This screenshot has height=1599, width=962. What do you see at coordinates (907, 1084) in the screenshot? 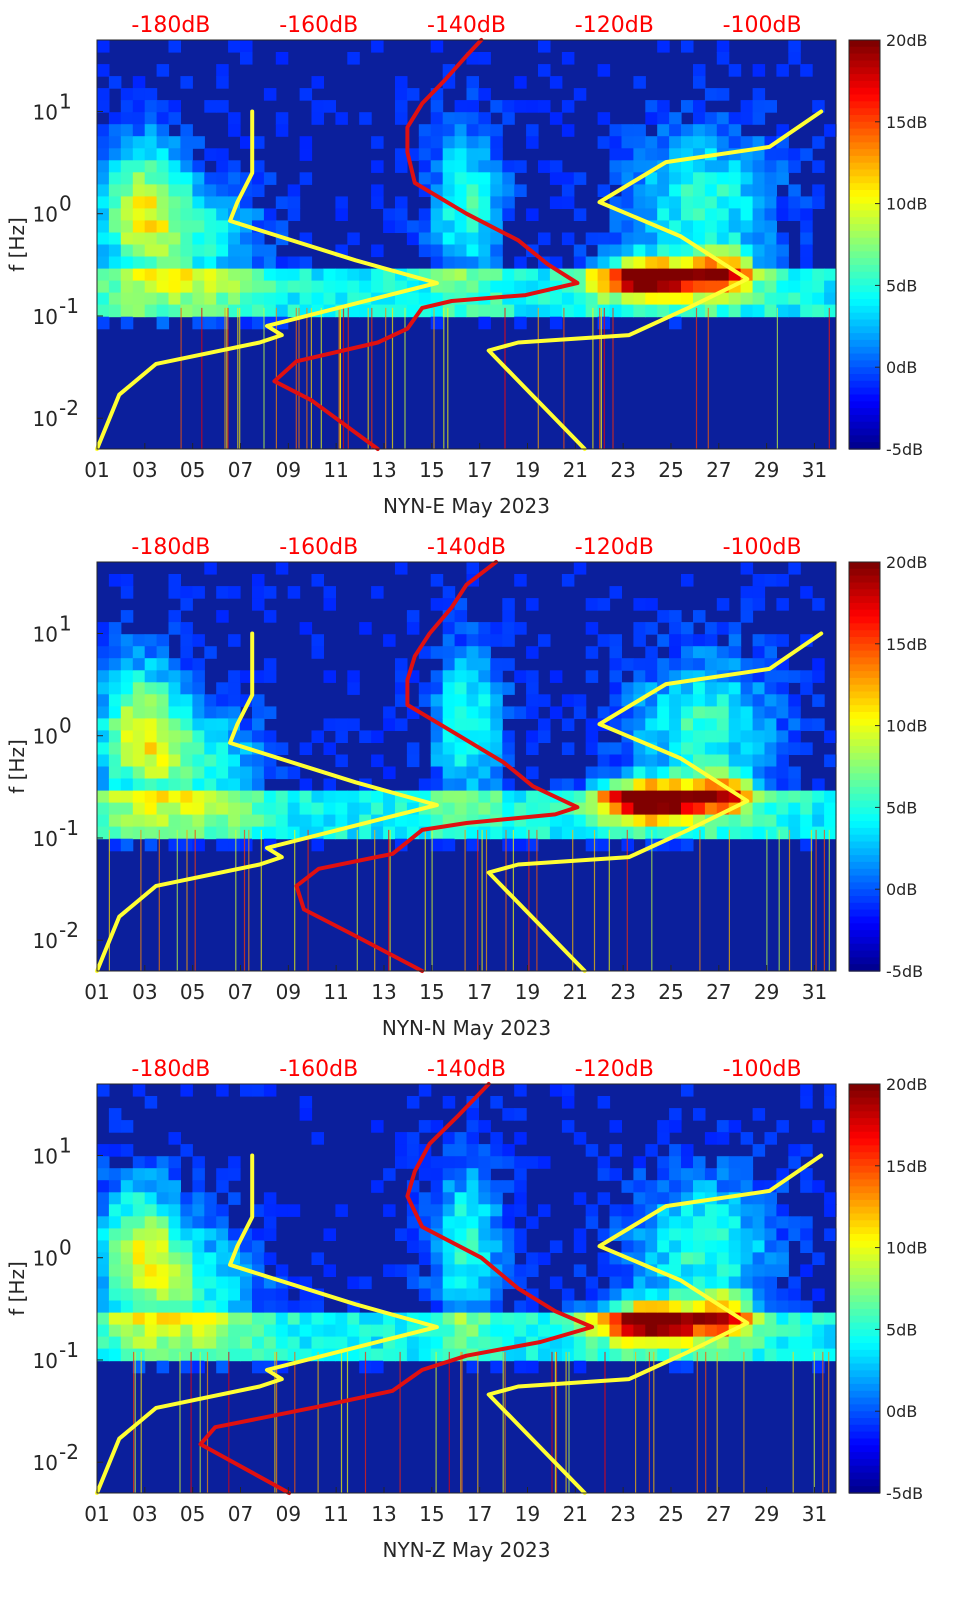
I see `colorbar-tick-label: 20dB` at bounding box center [907, 1084].